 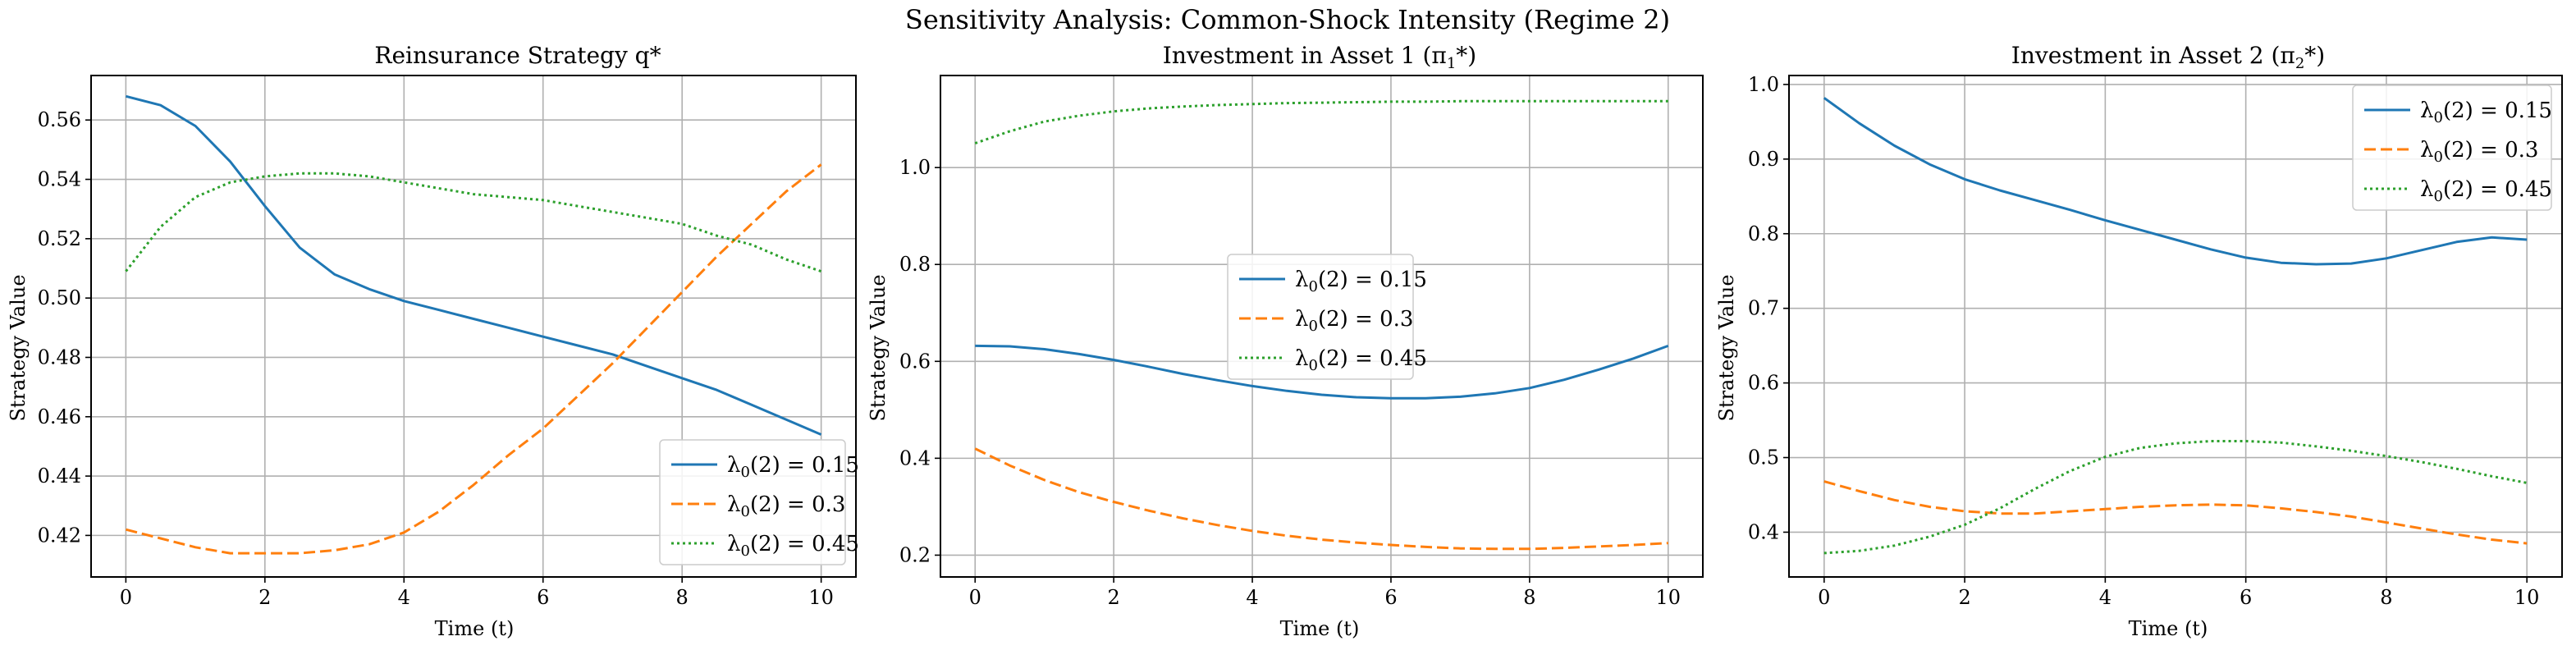 I want to click on y-tick-label: 0.2, so click(x=915, y=554).